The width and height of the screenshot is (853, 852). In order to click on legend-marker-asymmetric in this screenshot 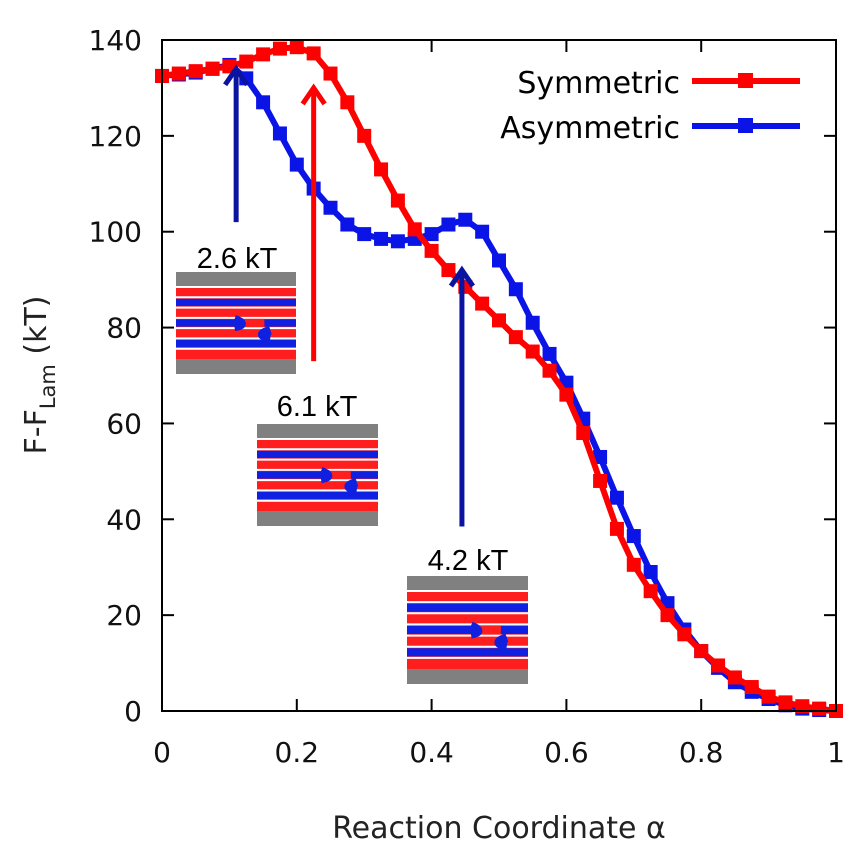, I will do `click(745, 125)`.